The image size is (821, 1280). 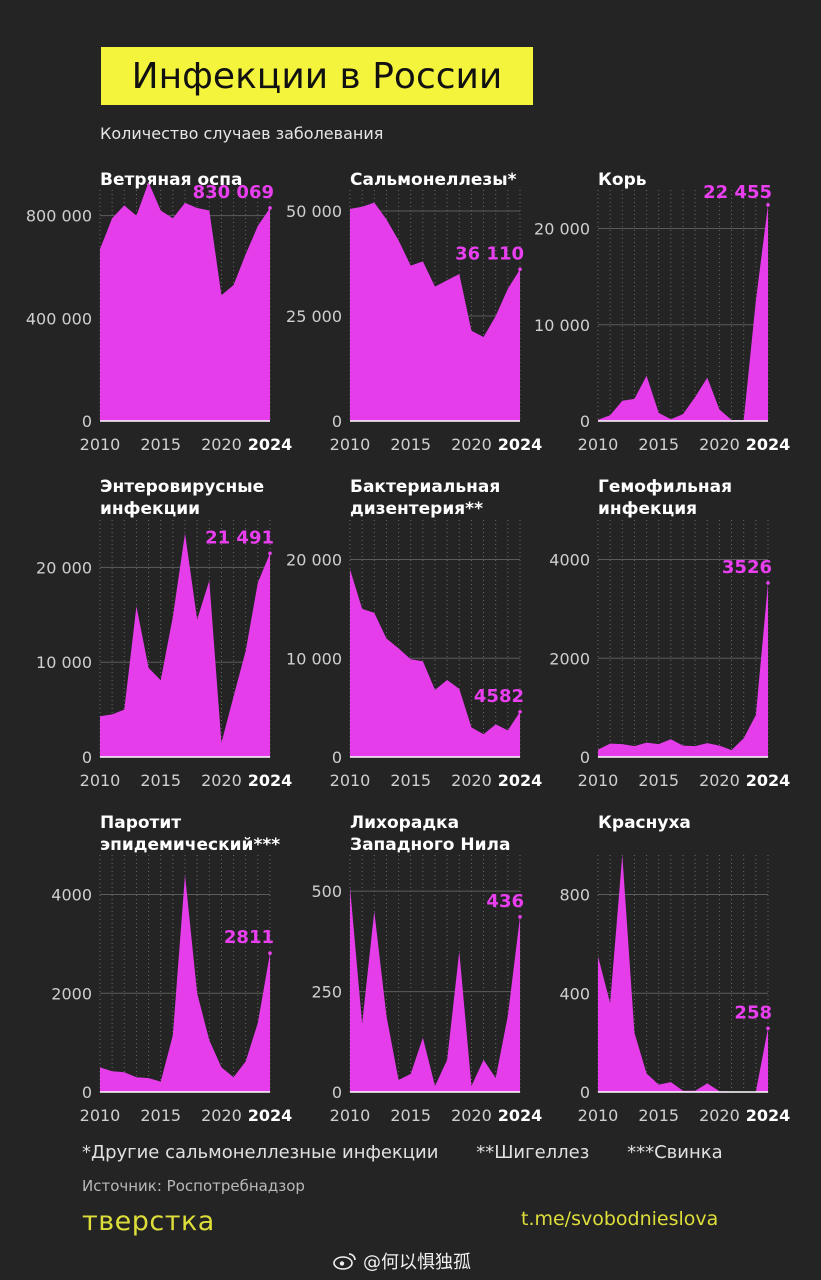 What do you see at coordinates (59, 216) in the screenshot?
I see `y-tick-label: 800 000` at bounding box center [59, 216].